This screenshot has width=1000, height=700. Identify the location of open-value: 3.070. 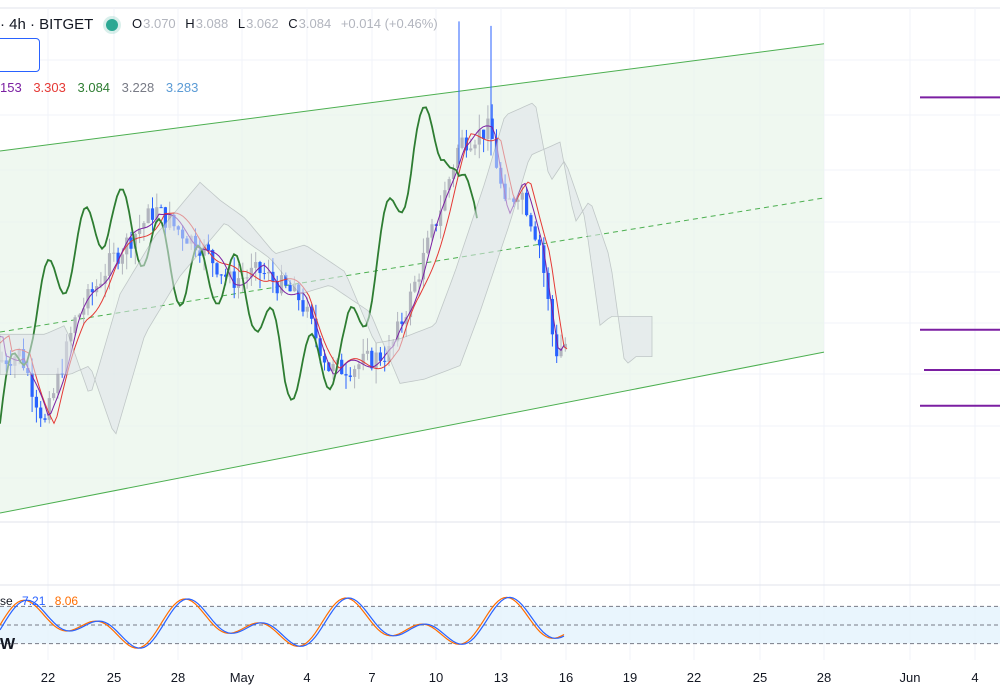
(159, 23).